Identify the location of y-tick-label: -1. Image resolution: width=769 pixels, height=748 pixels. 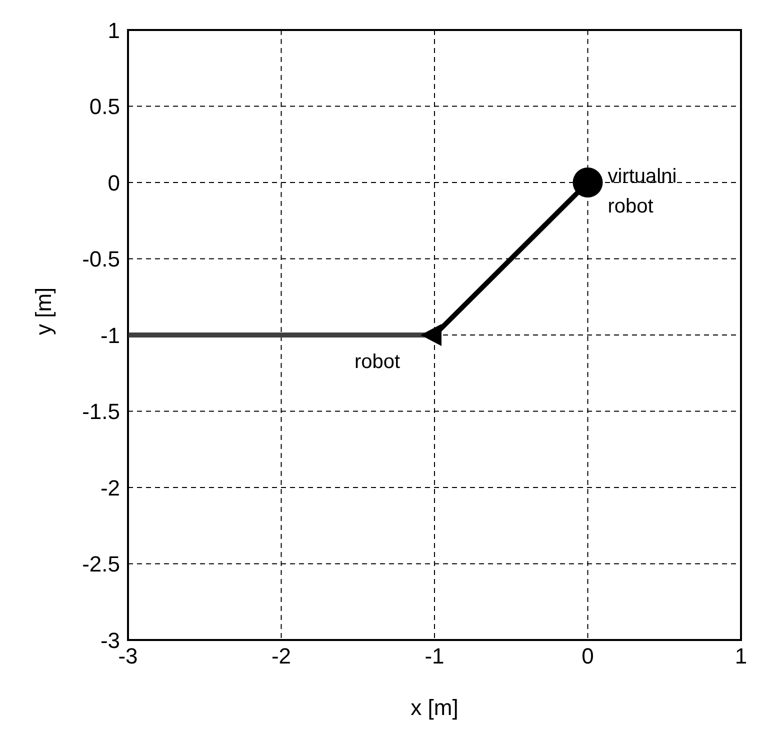
(110, 335).